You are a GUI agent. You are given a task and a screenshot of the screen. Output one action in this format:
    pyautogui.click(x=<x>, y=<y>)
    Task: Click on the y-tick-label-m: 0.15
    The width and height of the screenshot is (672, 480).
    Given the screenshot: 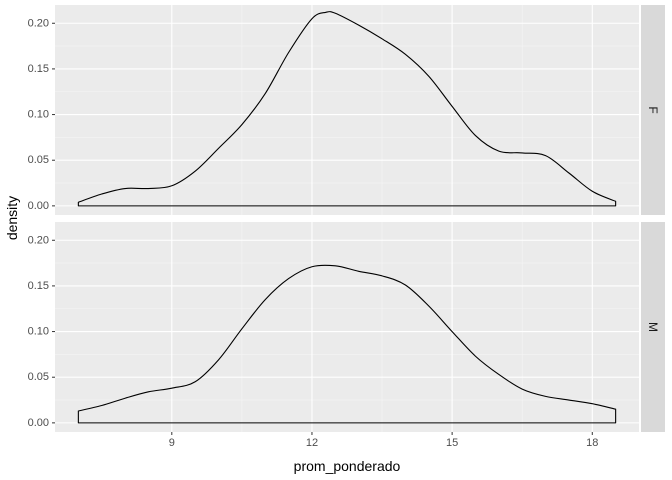 What is the action you would take?
    pyautogui.click(x=38, y=286)
    